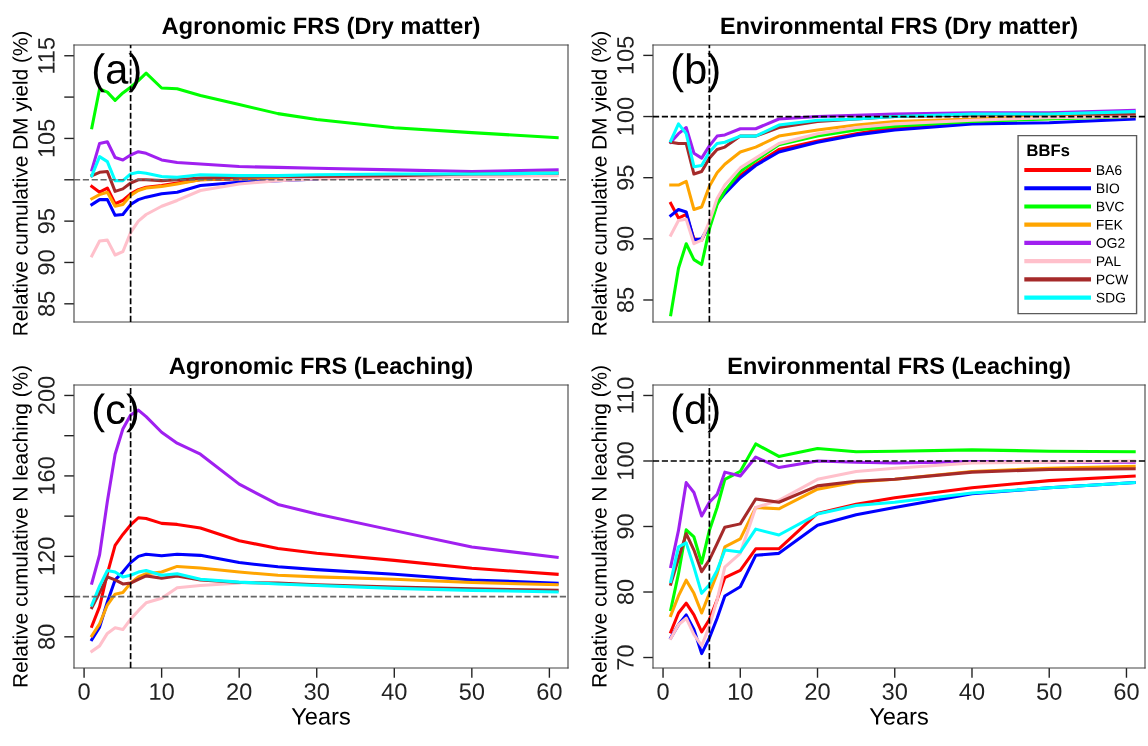 Image resolution: width=1148 pixels, height=746 pixels. What do you see at coordinates (899, 367) in the screenshot?
I see `chart-title: Environmental FRS (Leaching)` at bounding box center [899, 367].